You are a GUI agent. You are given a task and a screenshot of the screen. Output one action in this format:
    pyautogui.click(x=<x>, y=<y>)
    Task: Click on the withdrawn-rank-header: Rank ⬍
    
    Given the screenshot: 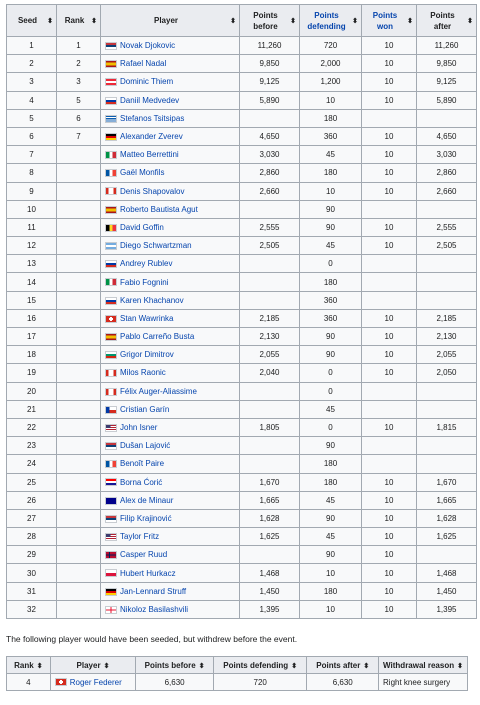 What is the action you would take?
    pyautogui.click(x=28, y=665)
    